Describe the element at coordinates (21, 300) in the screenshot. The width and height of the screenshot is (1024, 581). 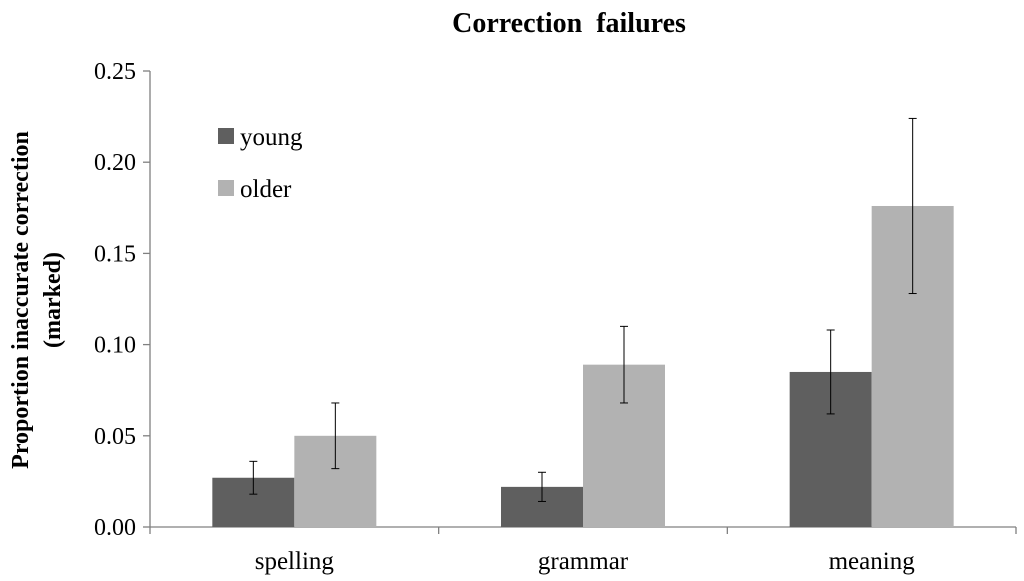
I see `y-axis-label-line-1: Proportion inaccurate correction` at that location.